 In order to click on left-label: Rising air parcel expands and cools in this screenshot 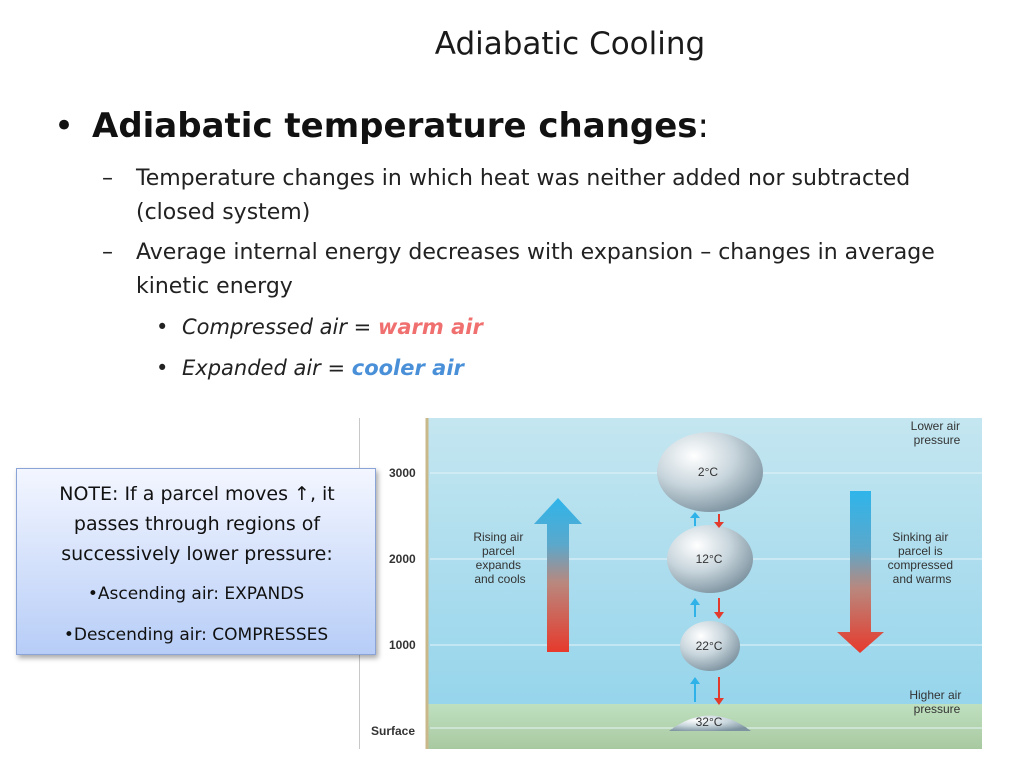, I will do `click(499, 558)`.